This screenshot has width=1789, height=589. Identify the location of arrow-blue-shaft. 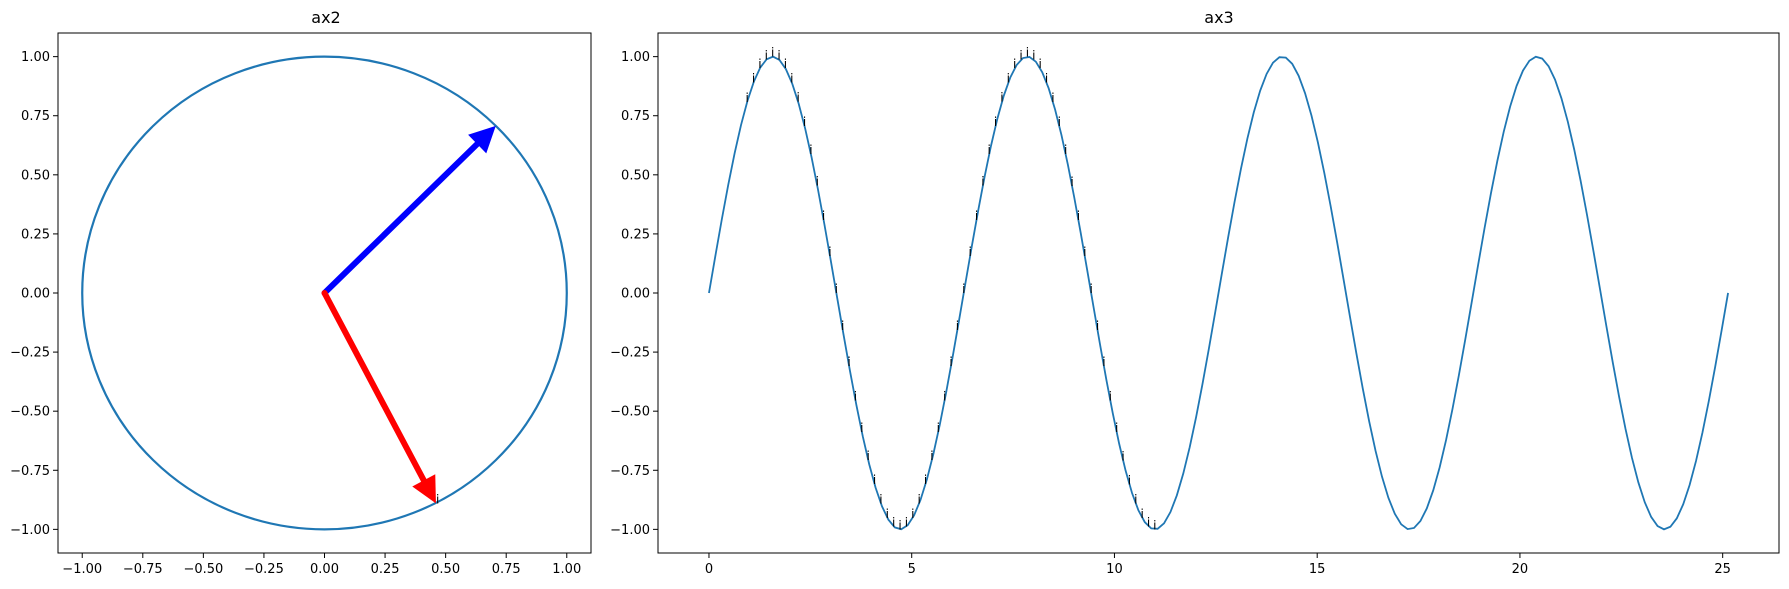
(401, 217).